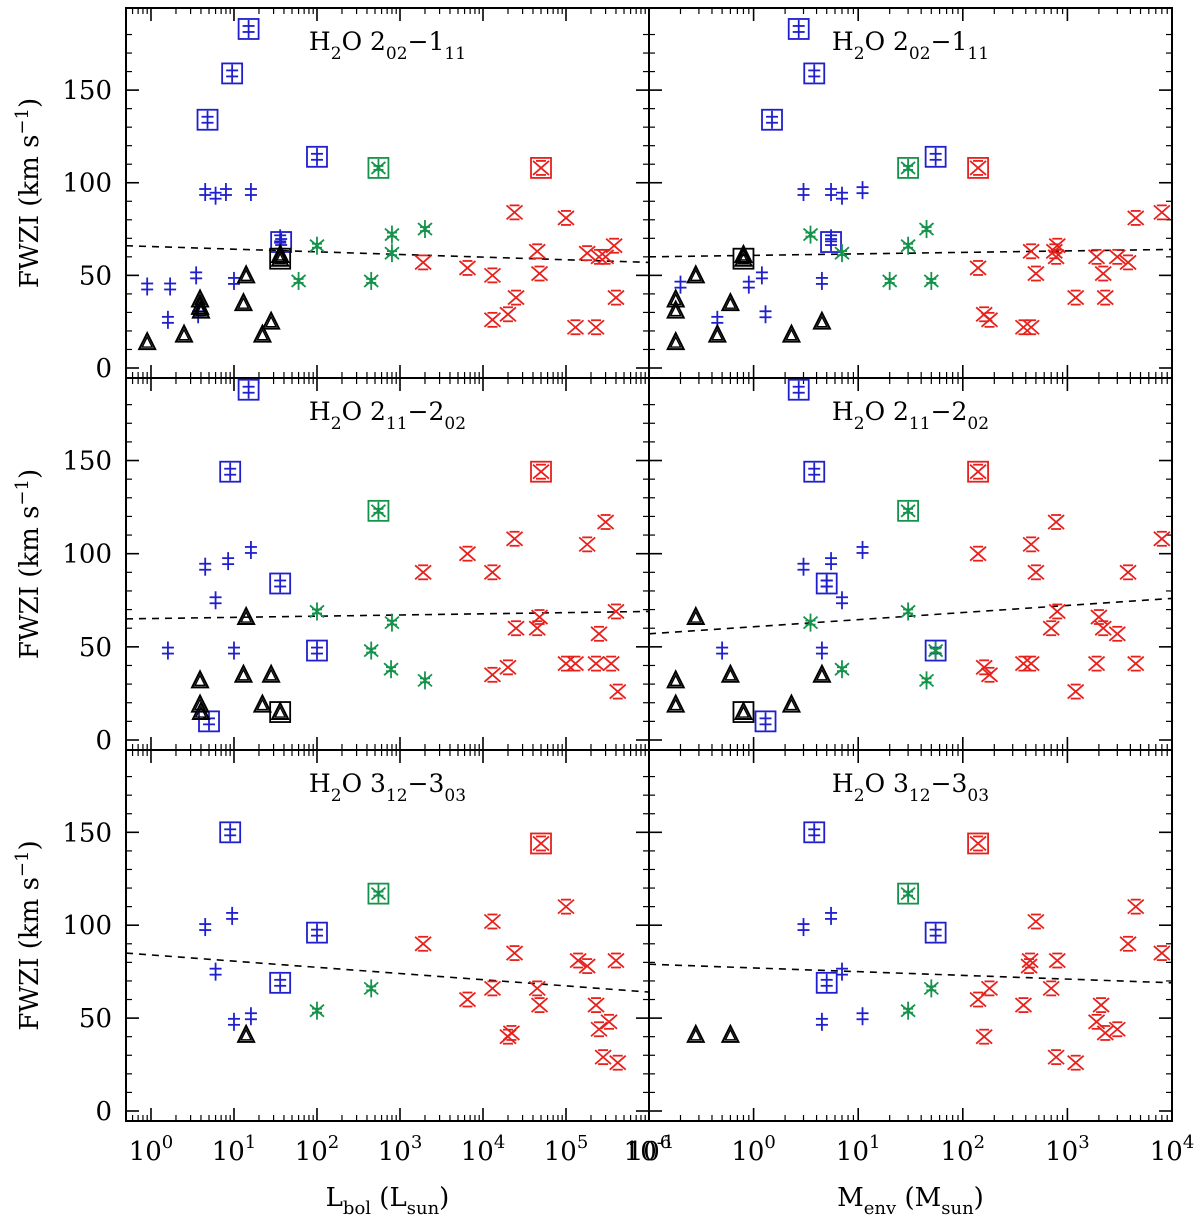 The image size is (1200, 1221). Describe the element at coordinates (910, 415) in the screenshot. I see `panel-title: H2O 211−202` at that location.